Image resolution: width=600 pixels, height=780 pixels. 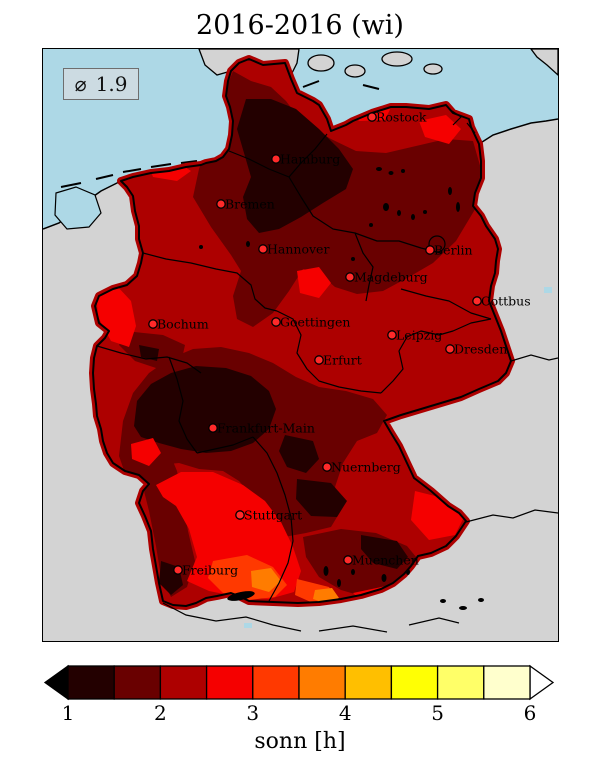 What do you see at coordinates (315, 322) in the screenshot?
I see `city-label: Goettingen` at bounding box center [315, 322].